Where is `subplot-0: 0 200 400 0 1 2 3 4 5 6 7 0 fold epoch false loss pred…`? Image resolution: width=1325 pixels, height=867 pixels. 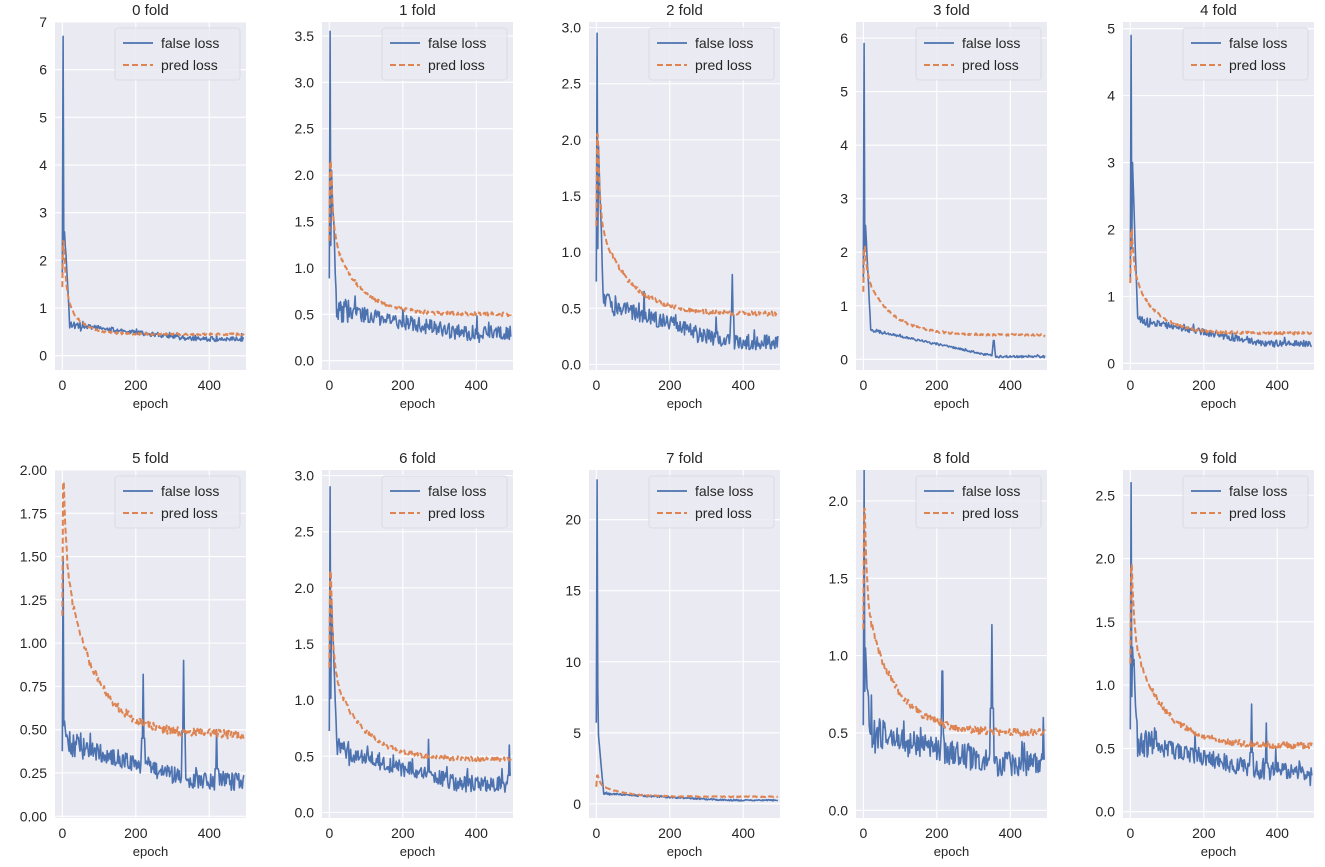 subplot-0: 0 200 400 0 1 2 3 4 5 6 7 0 fold epoch false loss pred… is located at coordinates (142, 206).